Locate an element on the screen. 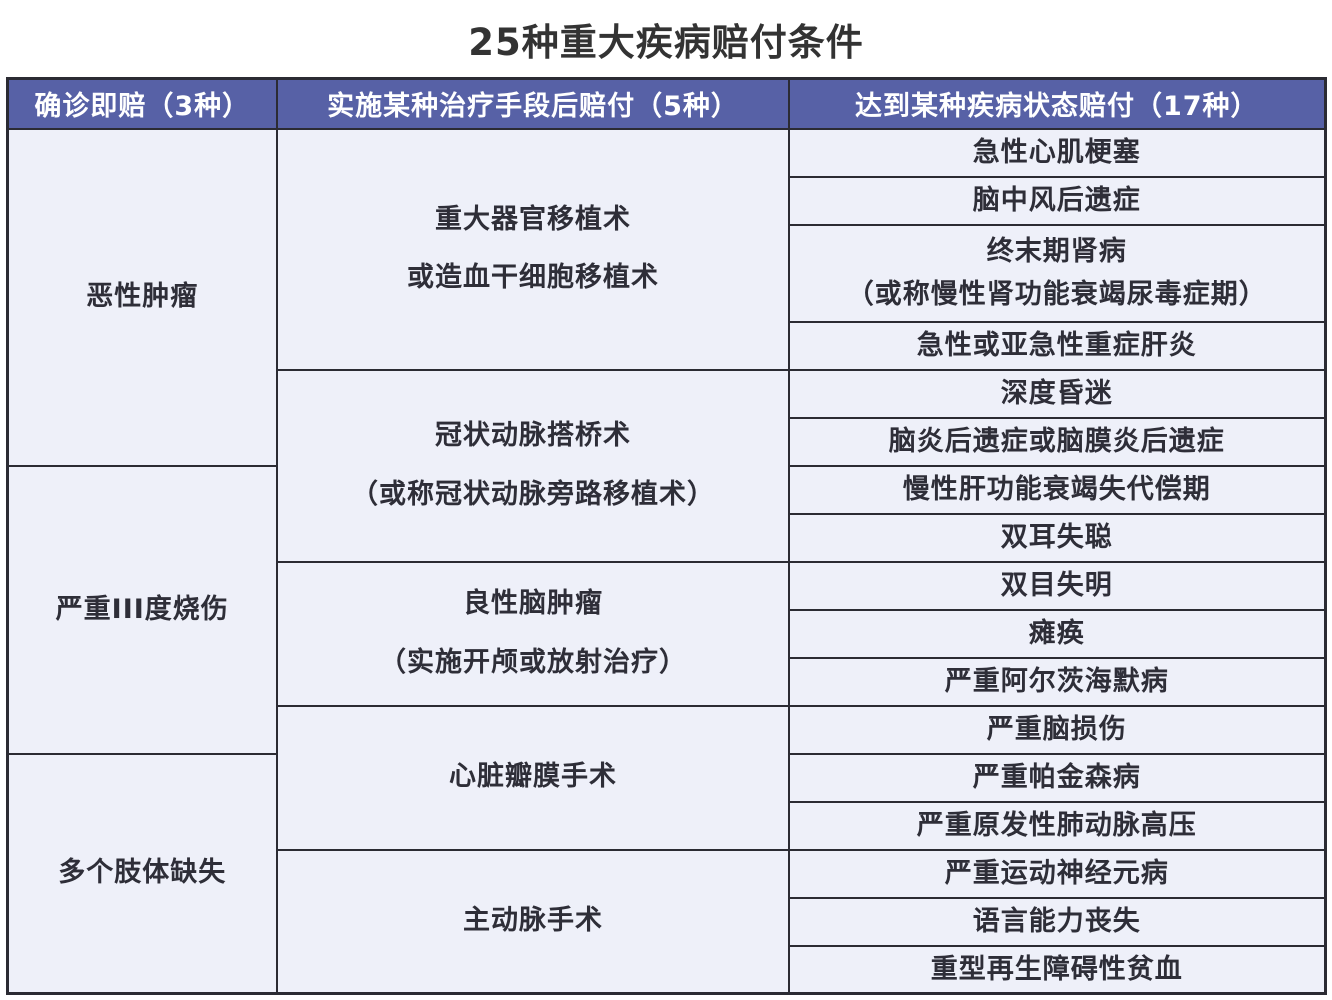 This screenshot has width=1332, height=1000. table-row: 心脏瓣膜手术 严重脑损伤 is located at coordinates (666, 777).